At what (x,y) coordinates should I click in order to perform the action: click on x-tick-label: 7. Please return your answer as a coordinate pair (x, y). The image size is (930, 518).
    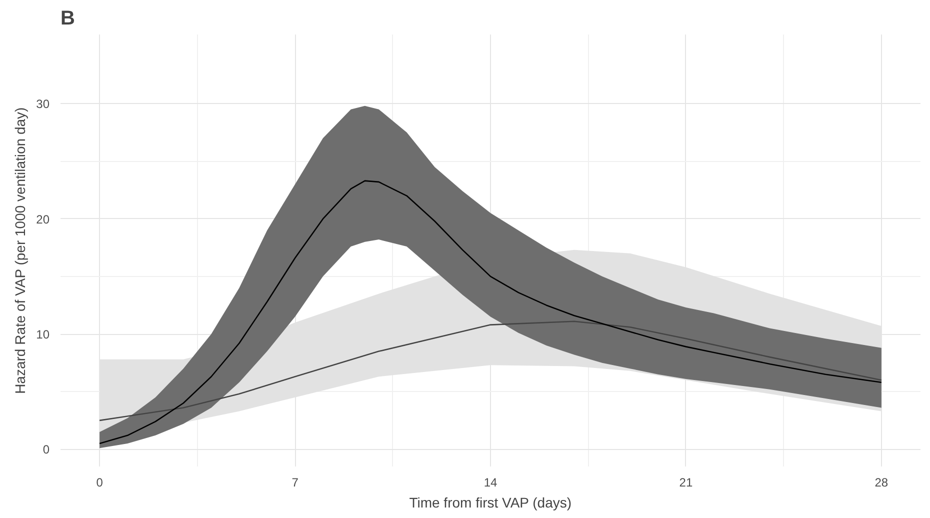
    Looking at the image, I should click on (295, 483).